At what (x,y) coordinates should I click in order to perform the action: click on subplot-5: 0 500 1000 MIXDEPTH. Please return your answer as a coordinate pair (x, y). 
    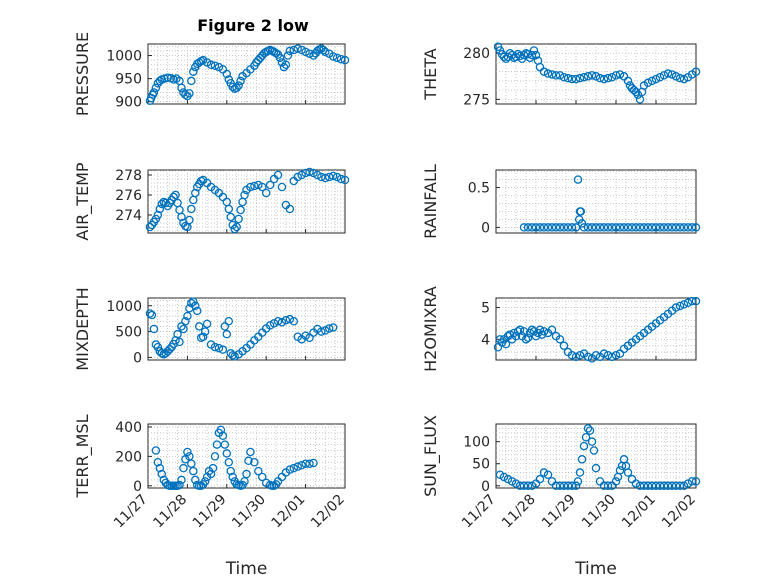
    Looking at the image, I should click on (209, 329).